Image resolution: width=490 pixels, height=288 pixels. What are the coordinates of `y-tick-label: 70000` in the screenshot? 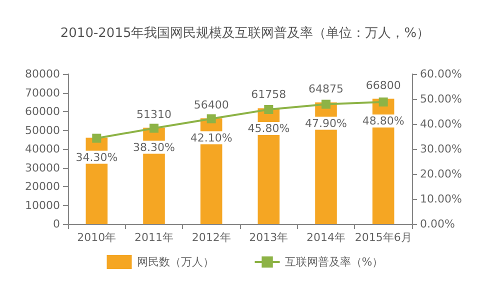 It's located at (42, 93).